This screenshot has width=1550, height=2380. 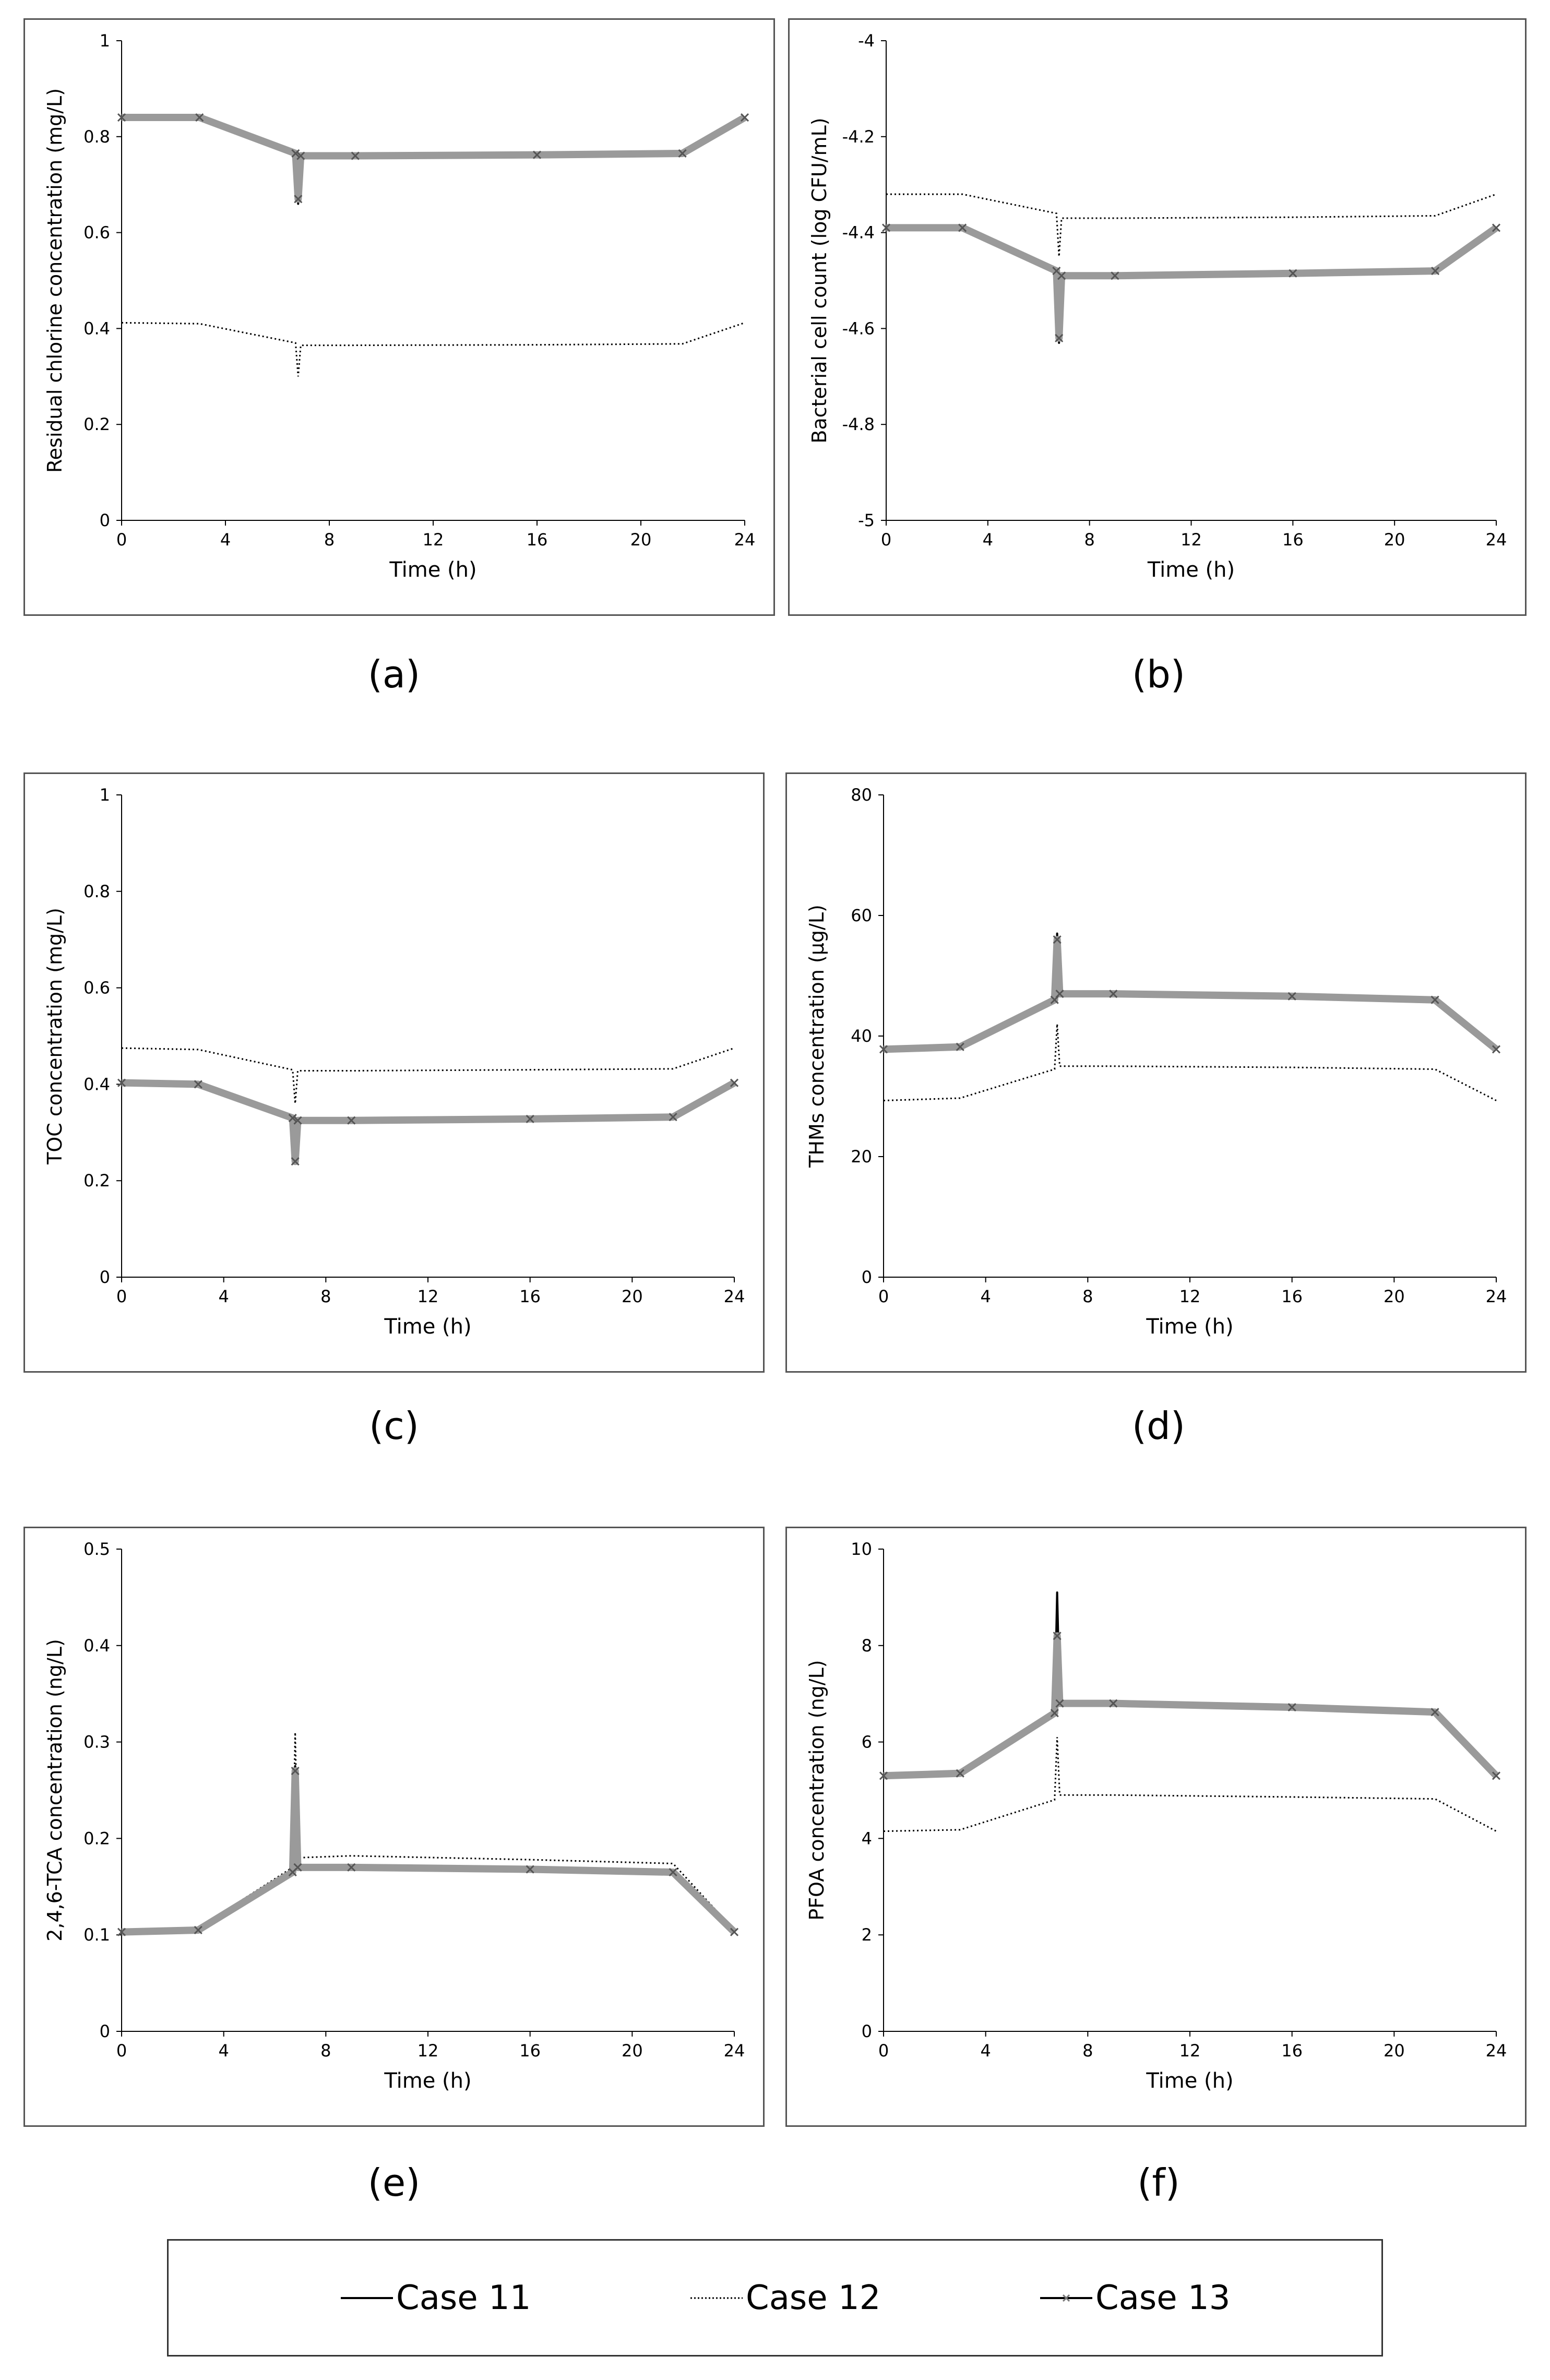 What do you see at coordinates (858, 233) in the screenshot?
I see `y-tick-label: -4.4` at bounding box center [858, 233].